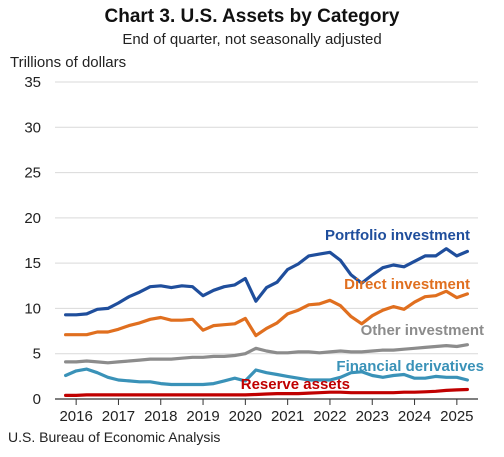  Describe the element at coordinates (295, 384) in the screenshot. I see `series-label-reserve-assets: Reserve assets` at that location.